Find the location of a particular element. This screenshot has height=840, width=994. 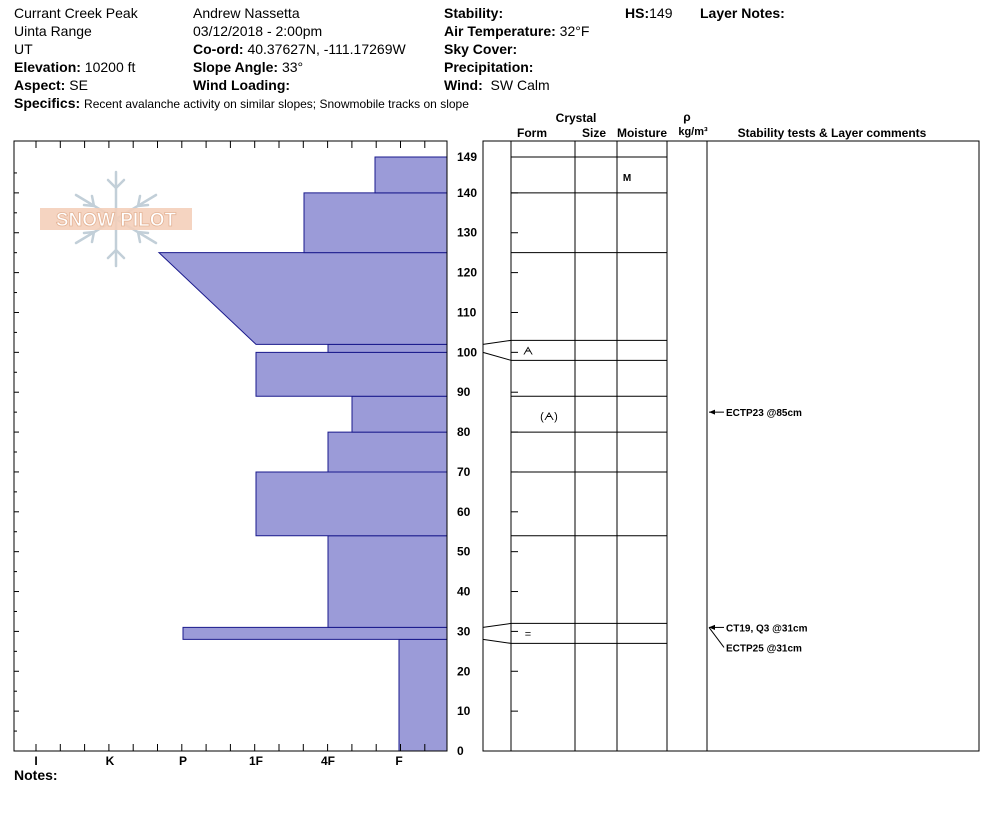

height-label-70: 70 is located at coordinates (464, 472).